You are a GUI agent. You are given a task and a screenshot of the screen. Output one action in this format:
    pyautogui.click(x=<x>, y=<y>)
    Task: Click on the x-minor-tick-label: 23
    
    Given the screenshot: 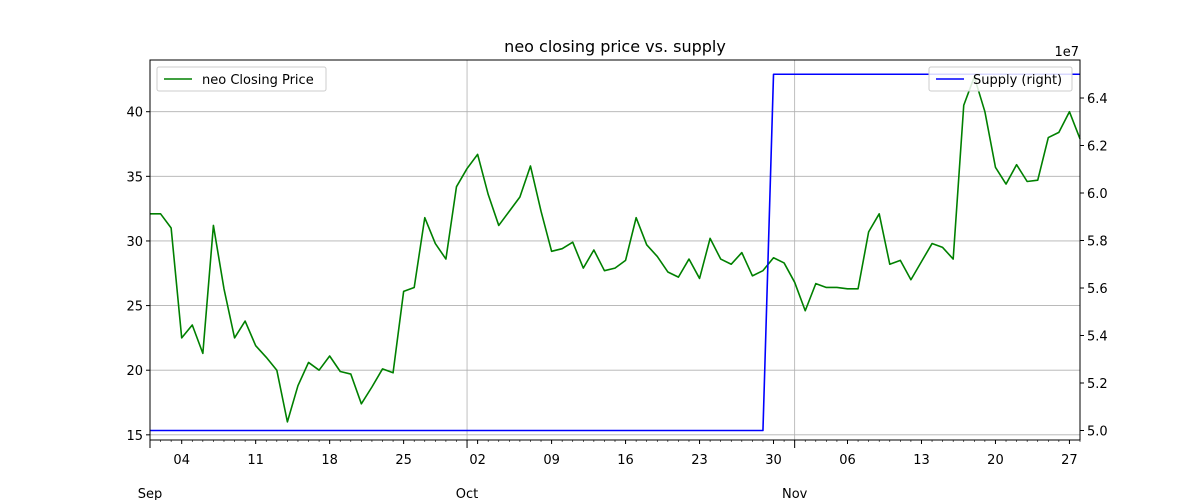 What is the action you would take?
    pyautogui.click(x=699, y=460)
    